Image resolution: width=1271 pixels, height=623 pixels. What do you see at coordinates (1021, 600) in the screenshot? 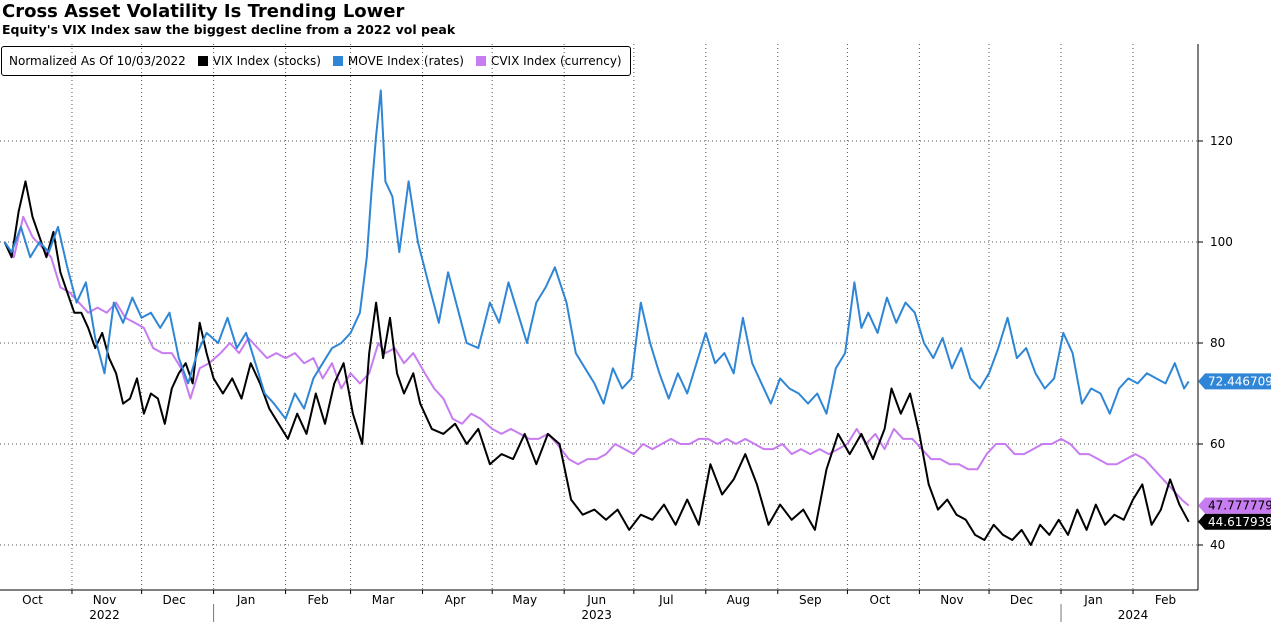
I see `x-month-label-14: Dec` at bounding box center [1021, 600].